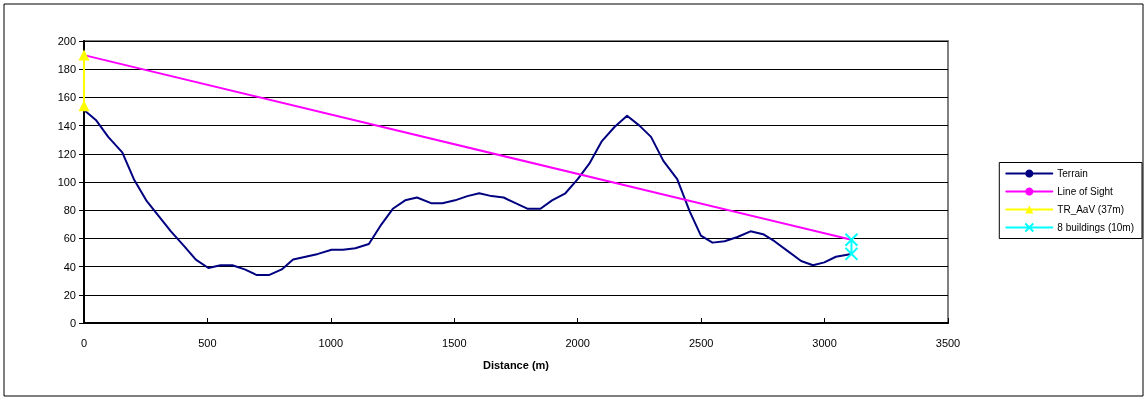 Image resolution: width=1148 pixels, height=401 pixels. Describe the element at coordinates (1085, 191) in the screenshot. I see `legend-label: Line of Sight` at that location.